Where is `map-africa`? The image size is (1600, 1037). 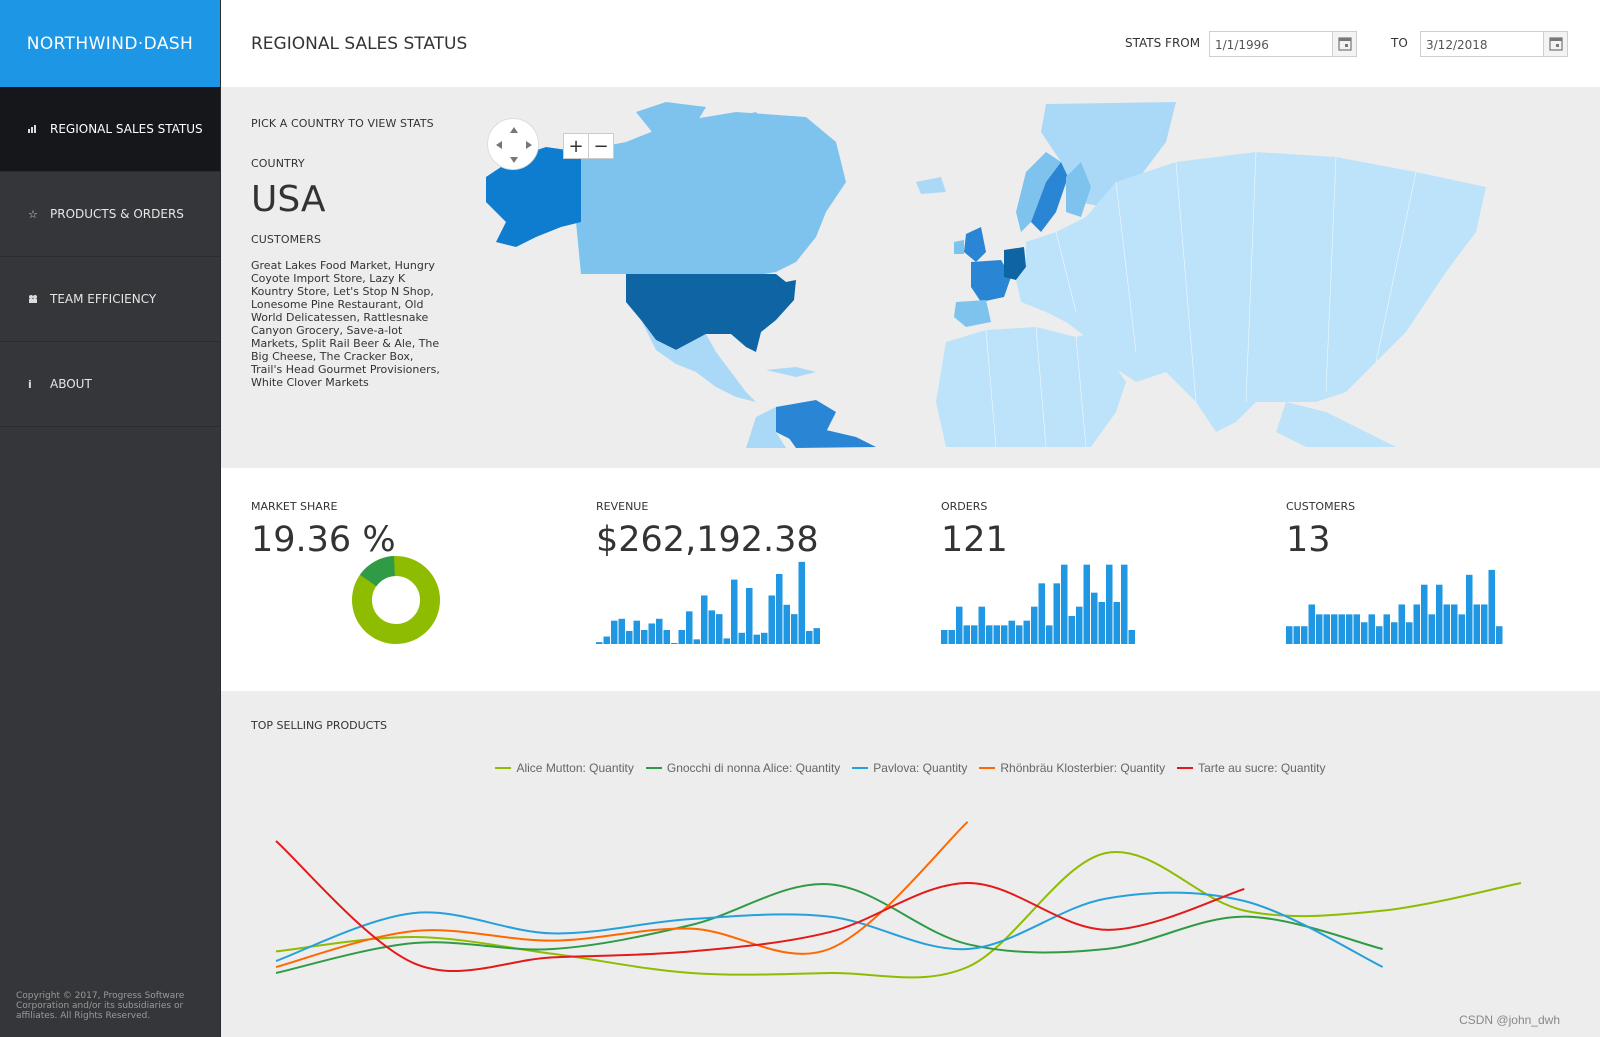
map-africa is located at coordinates (1031, 387).